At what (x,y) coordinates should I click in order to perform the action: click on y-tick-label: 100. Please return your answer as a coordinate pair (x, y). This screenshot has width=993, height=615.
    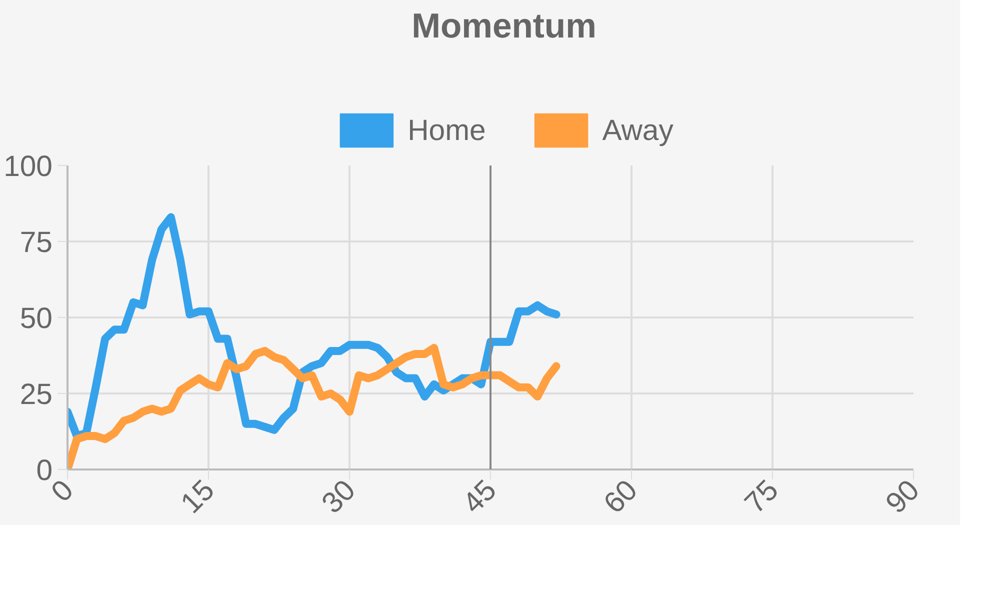
    Looking at the image, I should click on (28, 166).